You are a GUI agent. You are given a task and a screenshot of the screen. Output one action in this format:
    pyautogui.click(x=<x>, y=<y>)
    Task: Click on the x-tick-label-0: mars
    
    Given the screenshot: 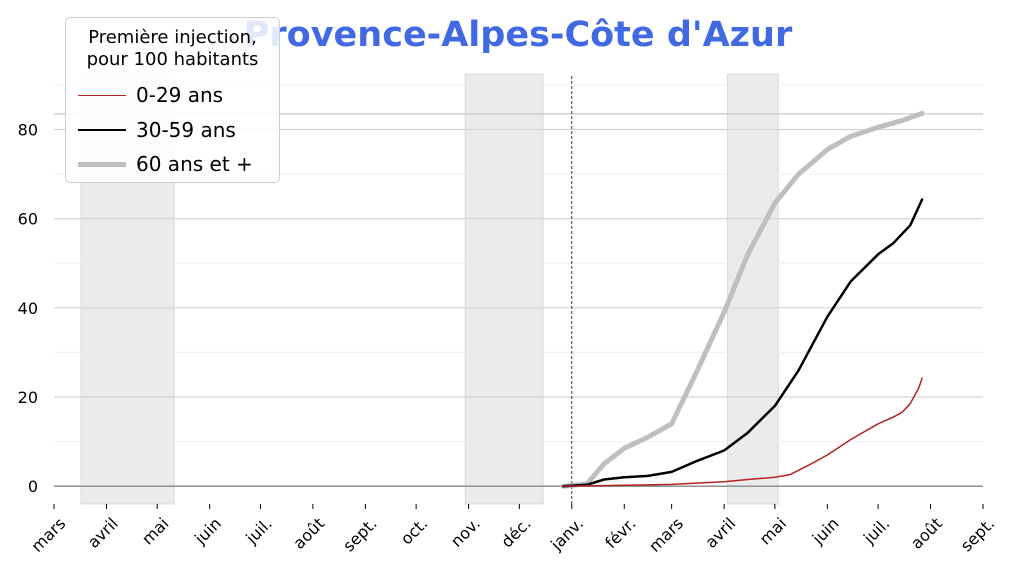 What is the action you would take?
    pyautogui.click(x=48, y=535)
    